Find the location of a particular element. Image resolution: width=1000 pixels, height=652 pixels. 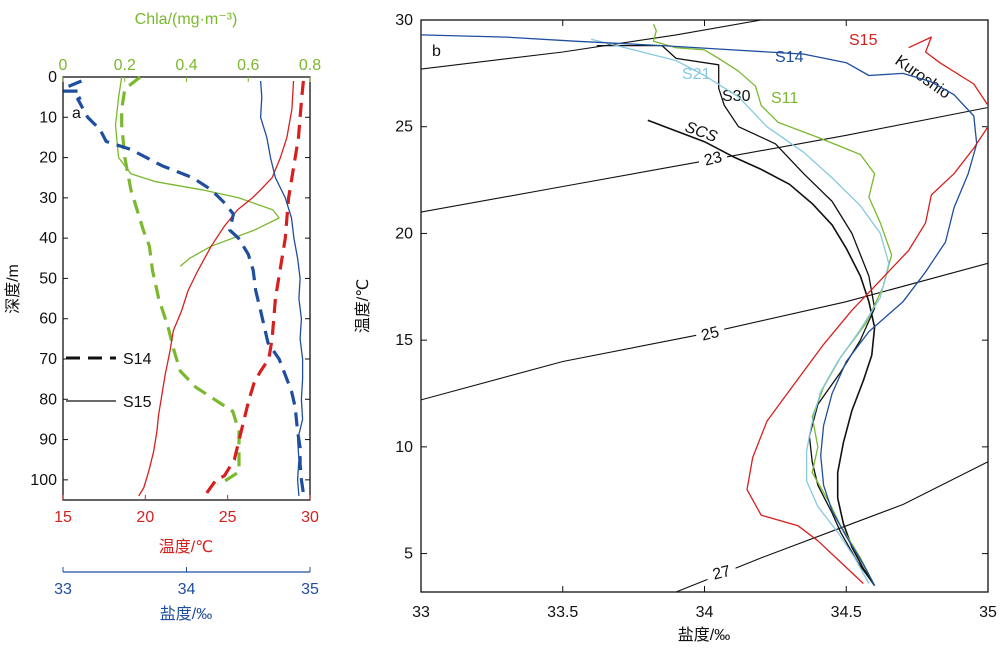

panel-a-y-tick-label: 60 is located at coordinates (48, 319).